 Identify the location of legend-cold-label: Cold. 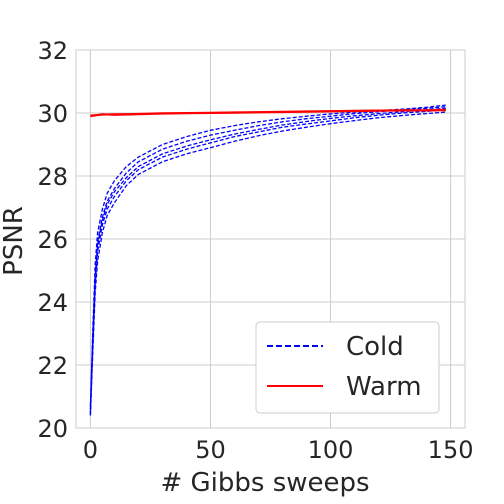
(375, 347).